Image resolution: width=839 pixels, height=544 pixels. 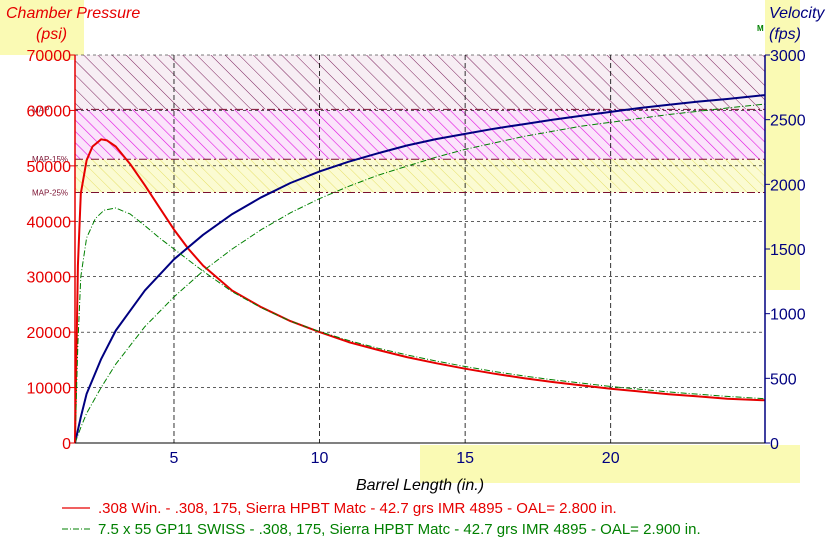 I want to click on right-tick-label-0: 0, so click(x=774, y=444).